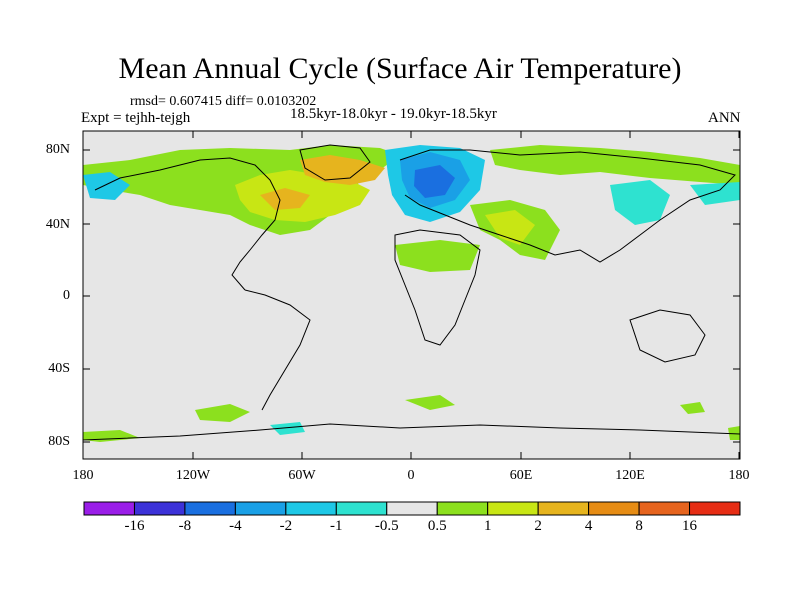 Image resolution: width=800 pixels, height=600 pixels. I want to click on anomaly-orange-atlantic, so click(285, 199).